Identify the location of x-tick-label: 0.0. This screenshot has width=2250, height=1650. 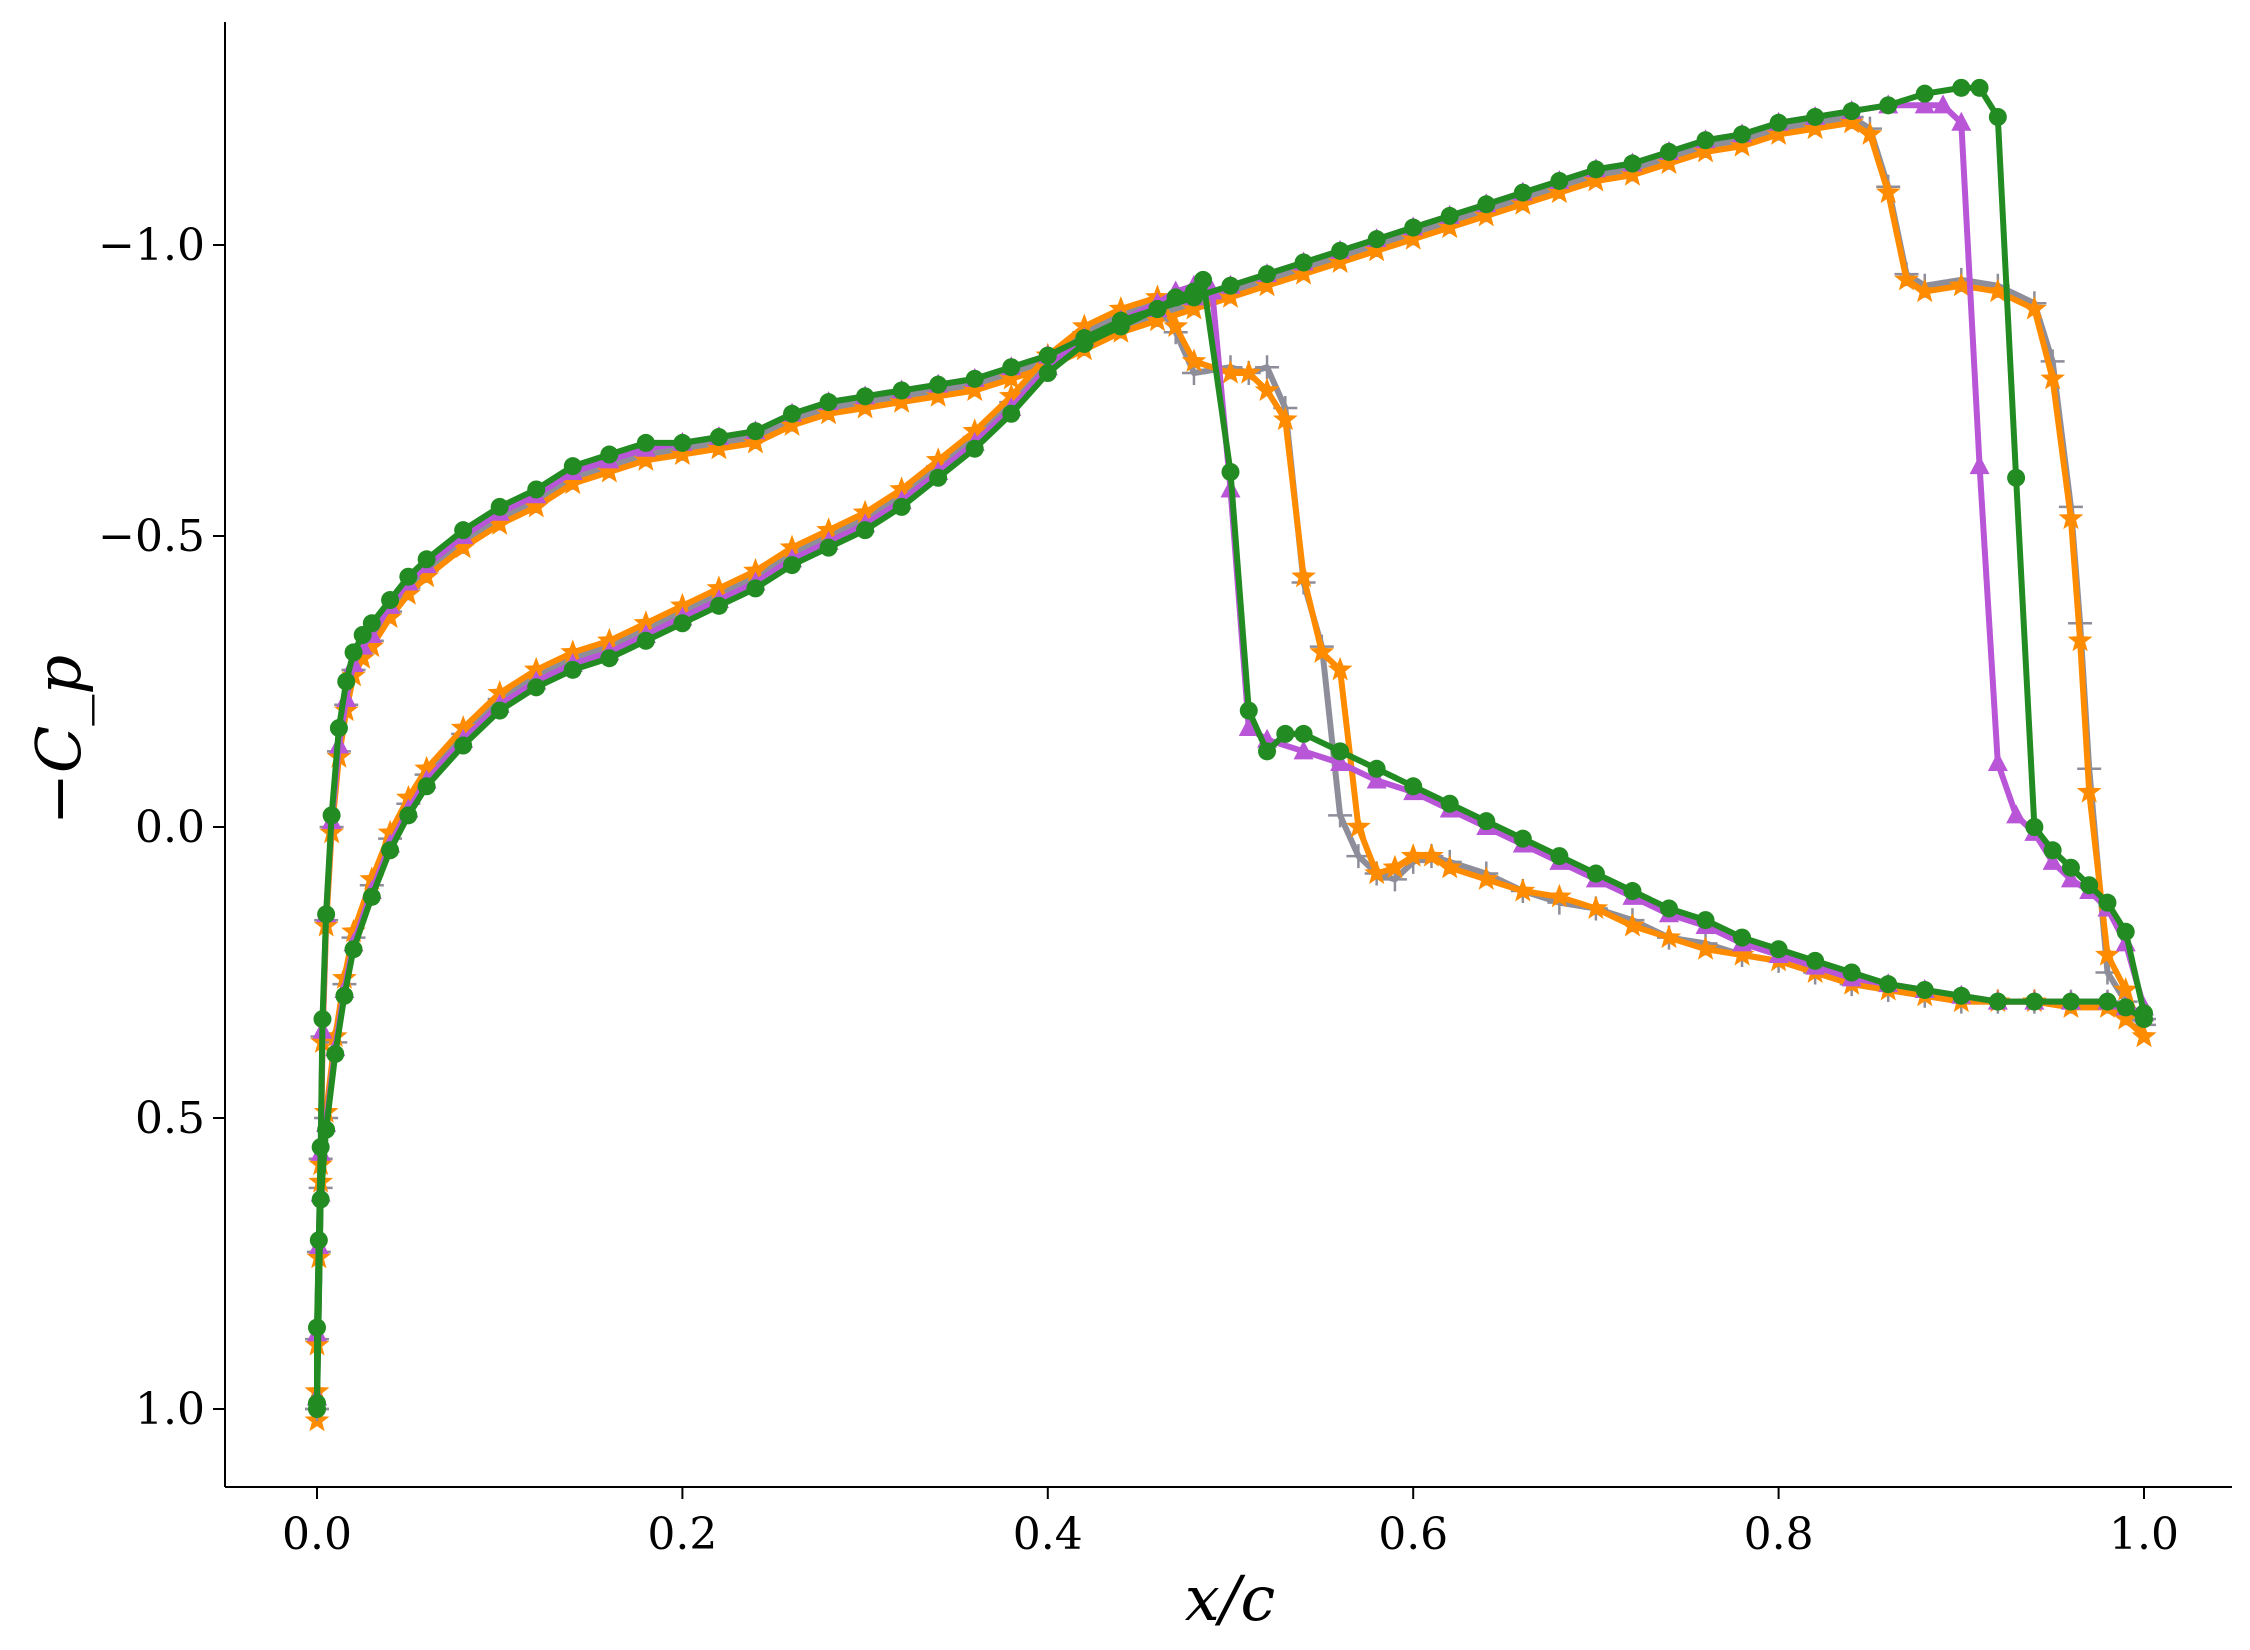
(317, 1534).